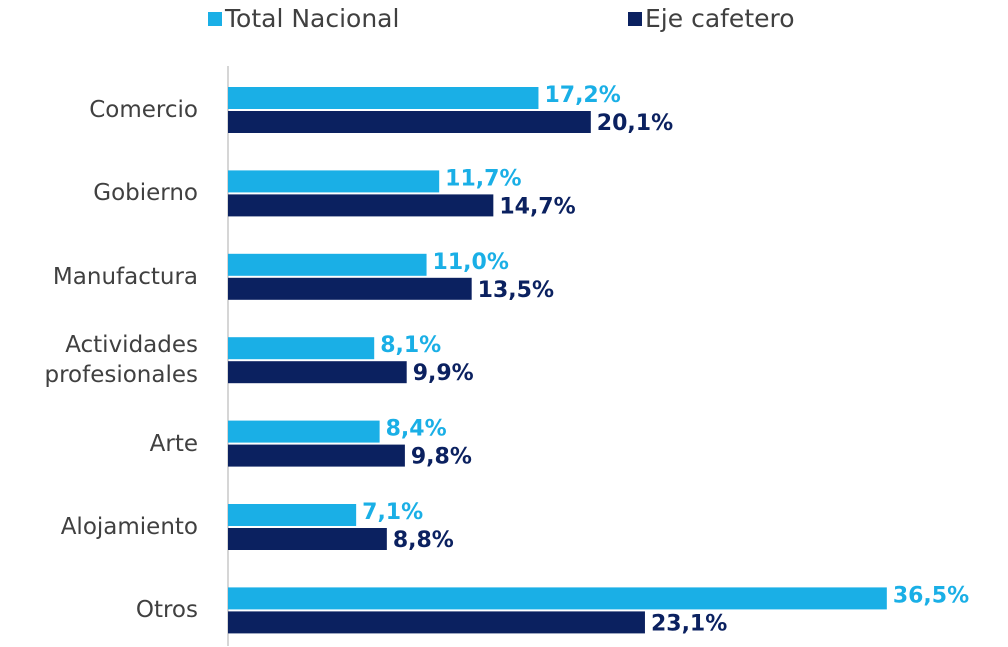 Image resolution: width=1008 pixels, height=647 pixels. What do you see at coordinates (931, 595) in the screenshot?
I see `value-label: 36,5%` at bounding box center [931, 595].